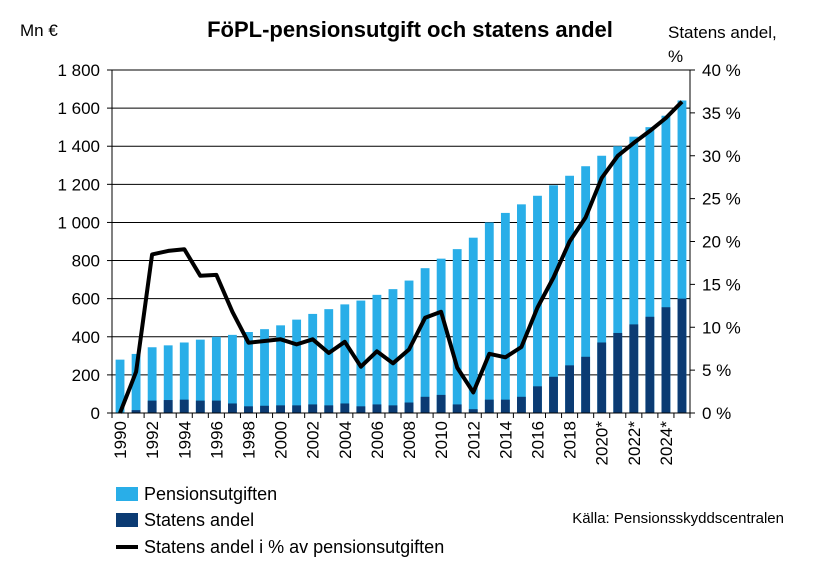 This screenshot has height=573, width=822. Describe the element at coordinates (127, 520) in the screenshot. I see `legend-swatch-statens-andel` at that location.